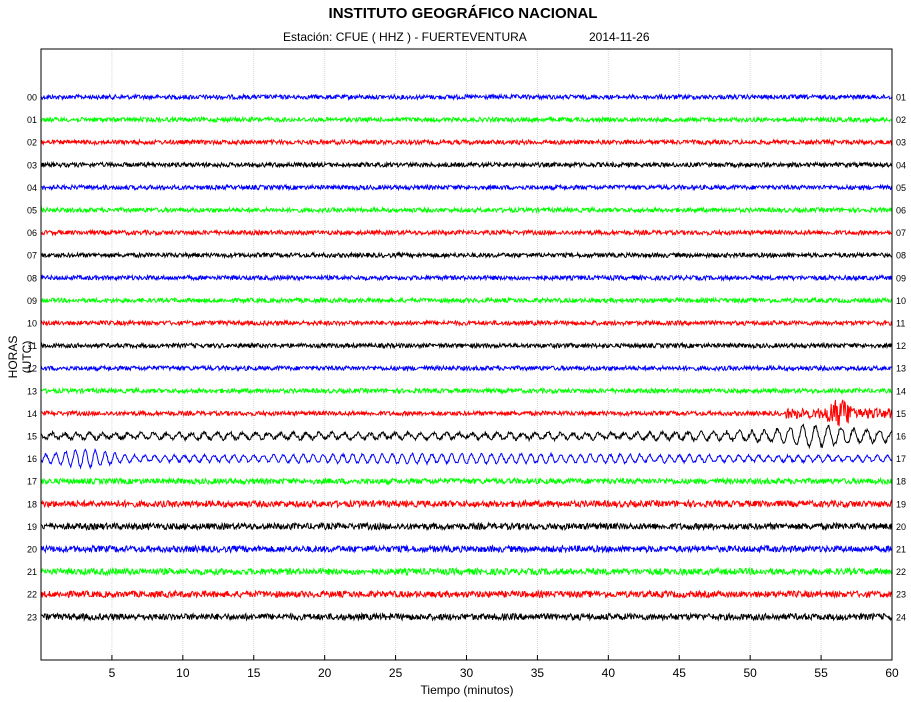 This screenshot has height=702, width=911. I want to click on station-label: Estación: CFUE ( HHZ ) - FUERTEVENTURA, so click(405, 37).